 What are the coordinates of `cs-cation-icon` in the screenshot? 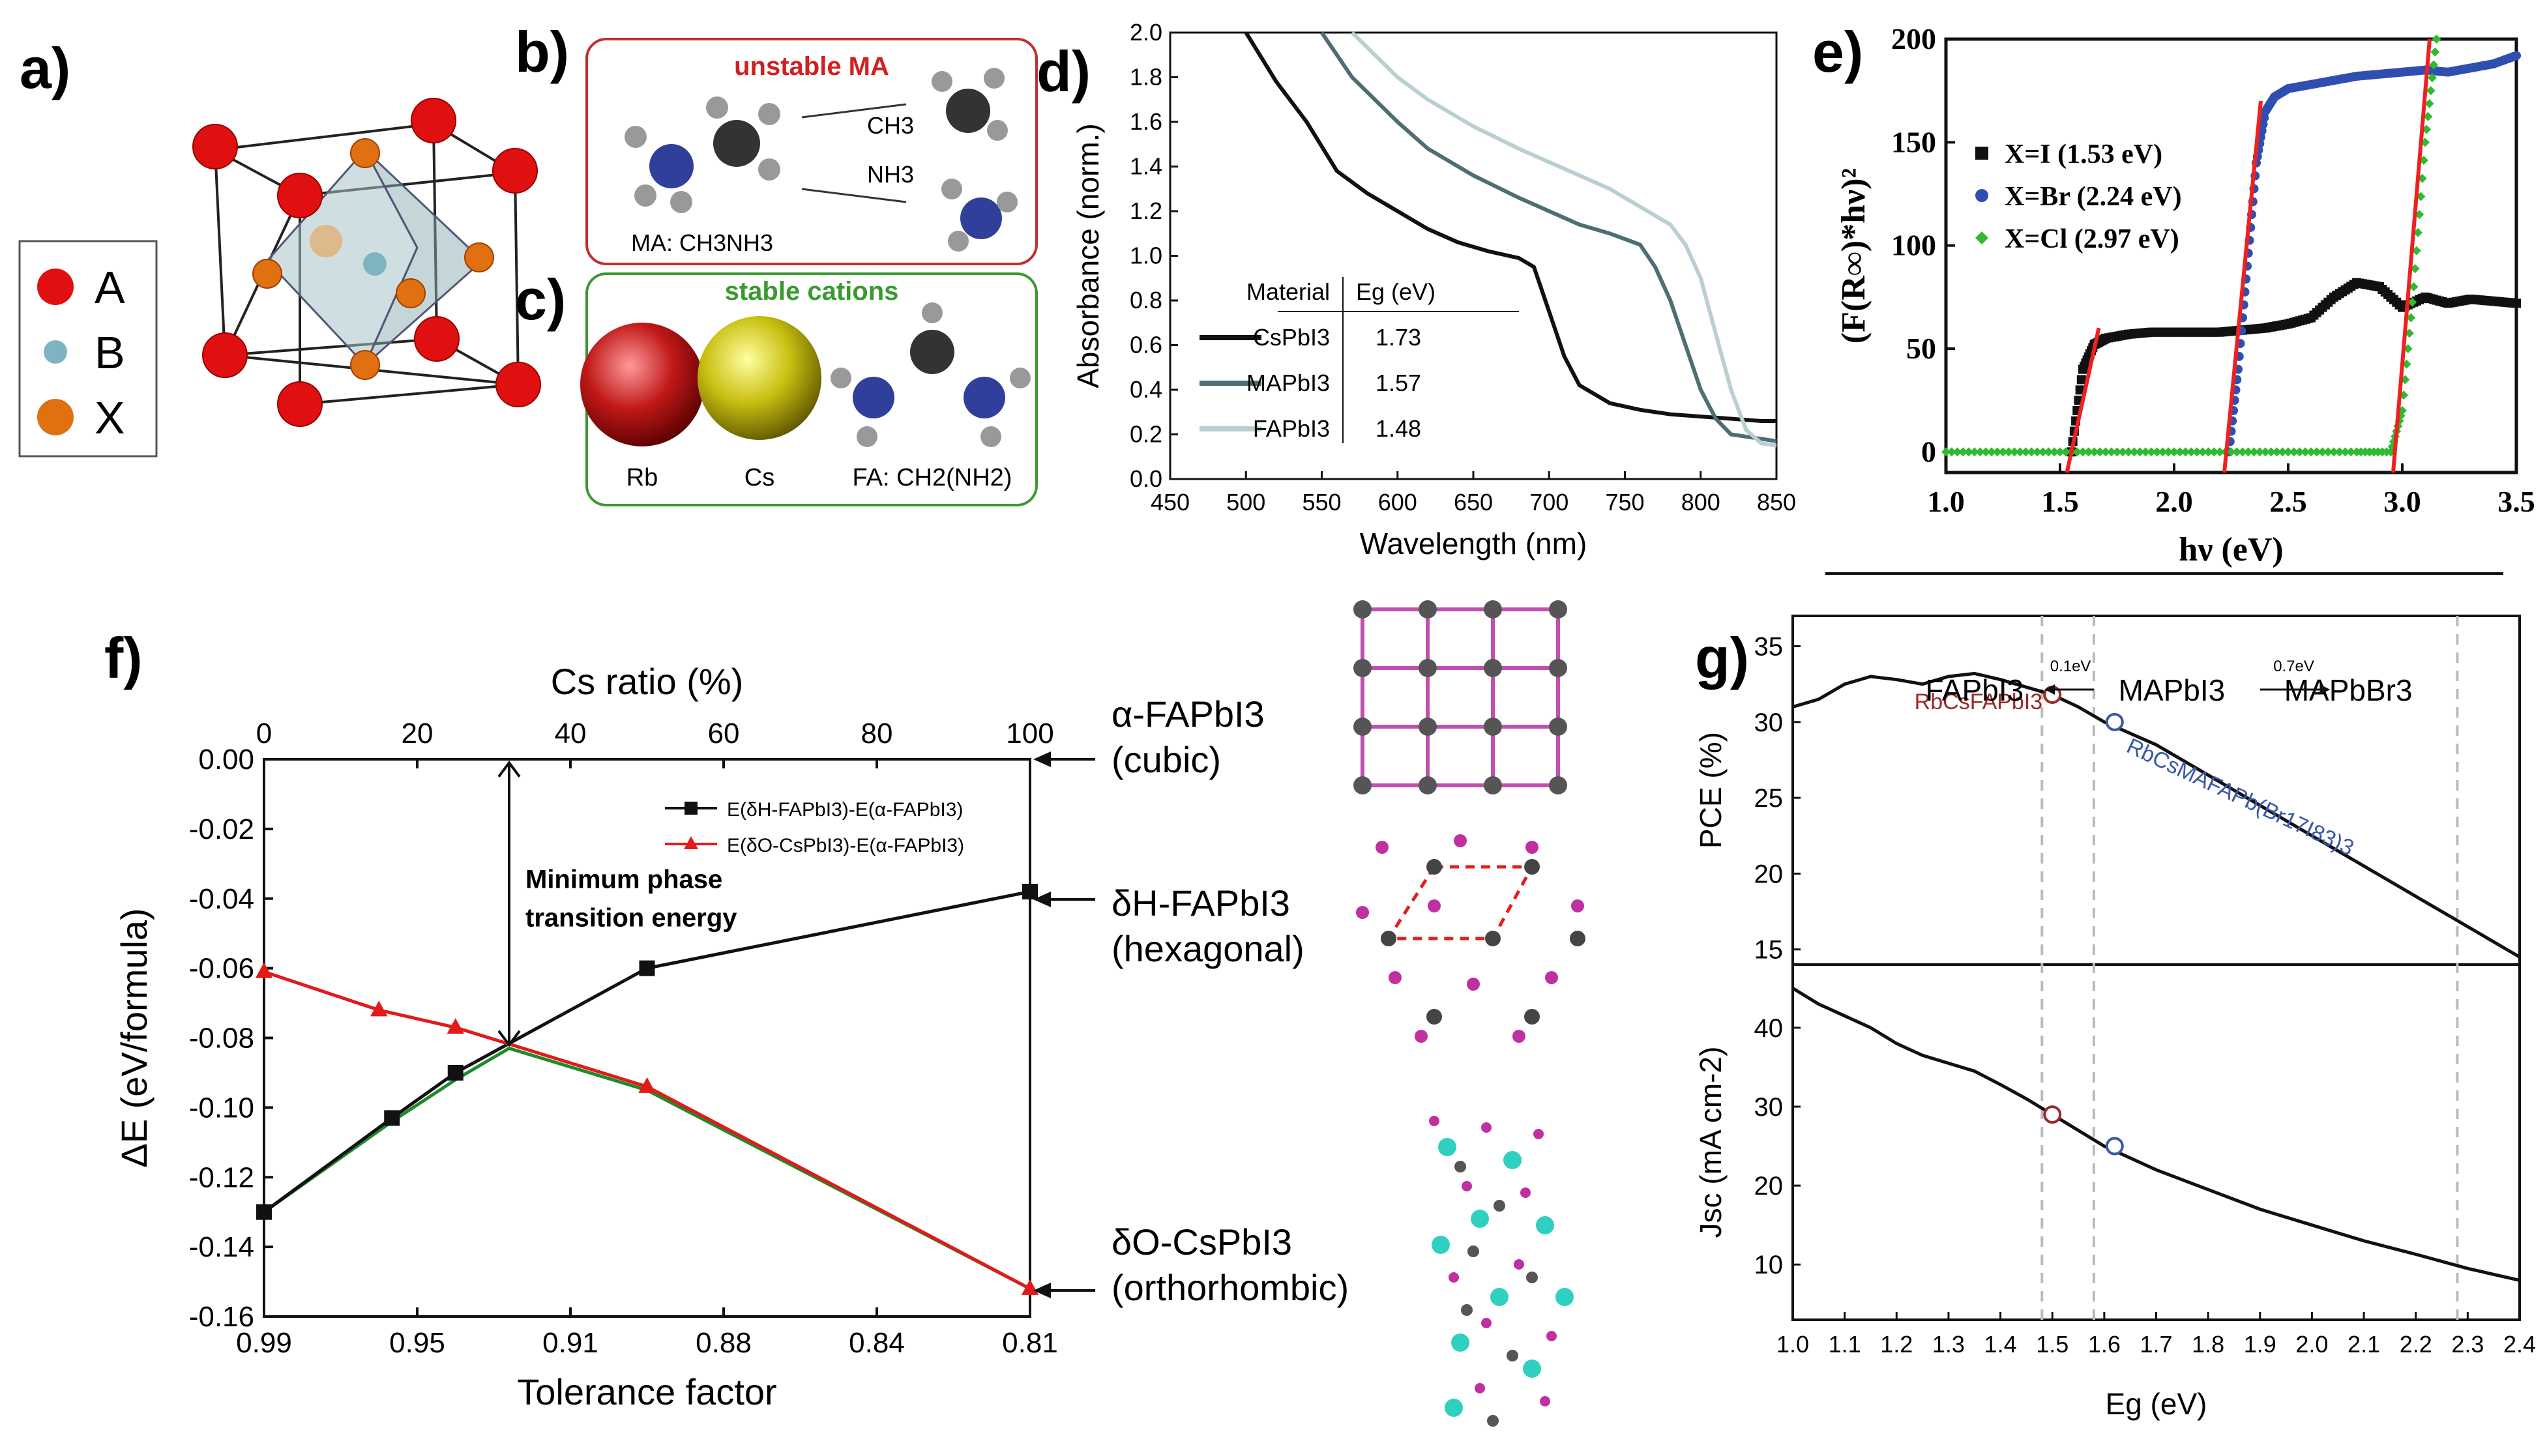 It's located at (759, 378).